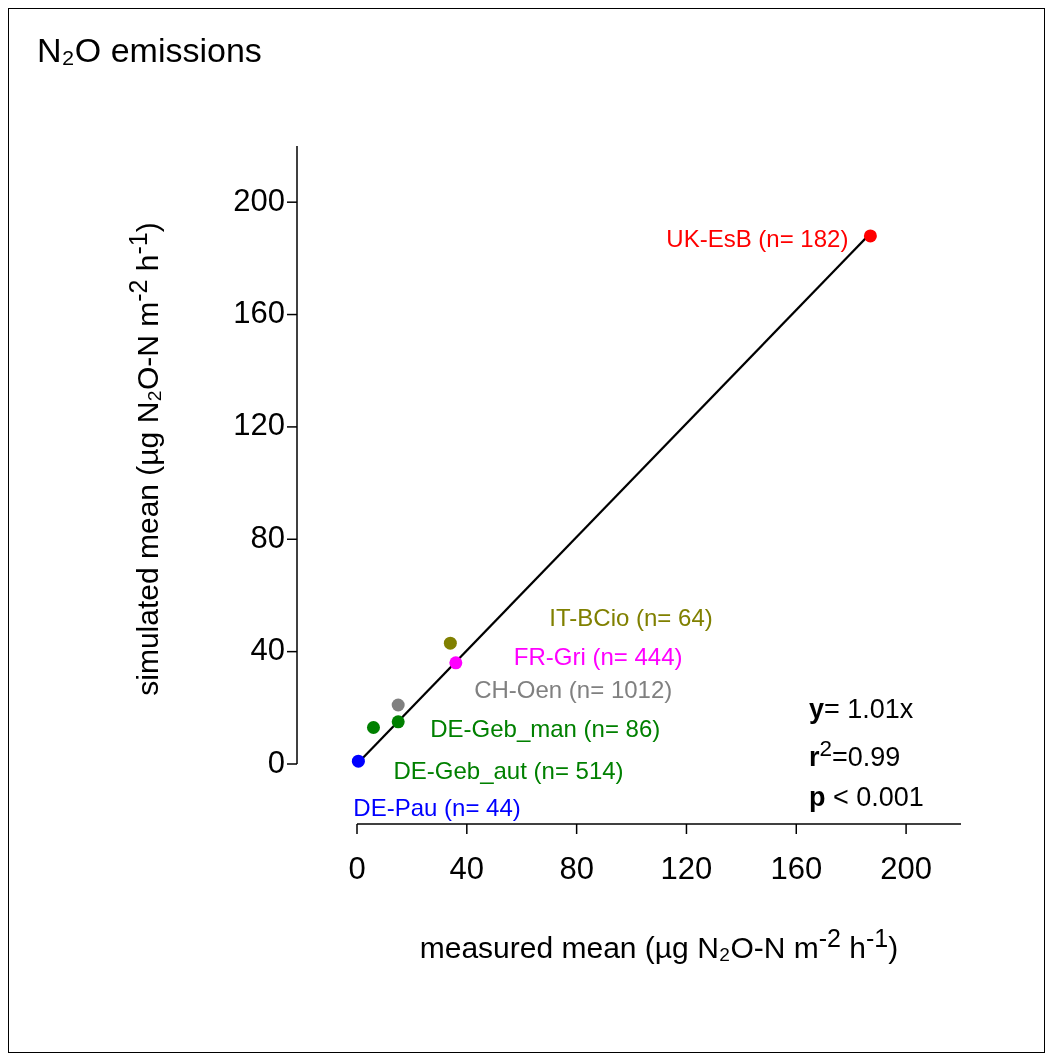 The image size is (1055, 1061). Describe the element at coordinates (598, 656) in the screenshot. I see `text: FR-Gri (n= 444)` at that location.